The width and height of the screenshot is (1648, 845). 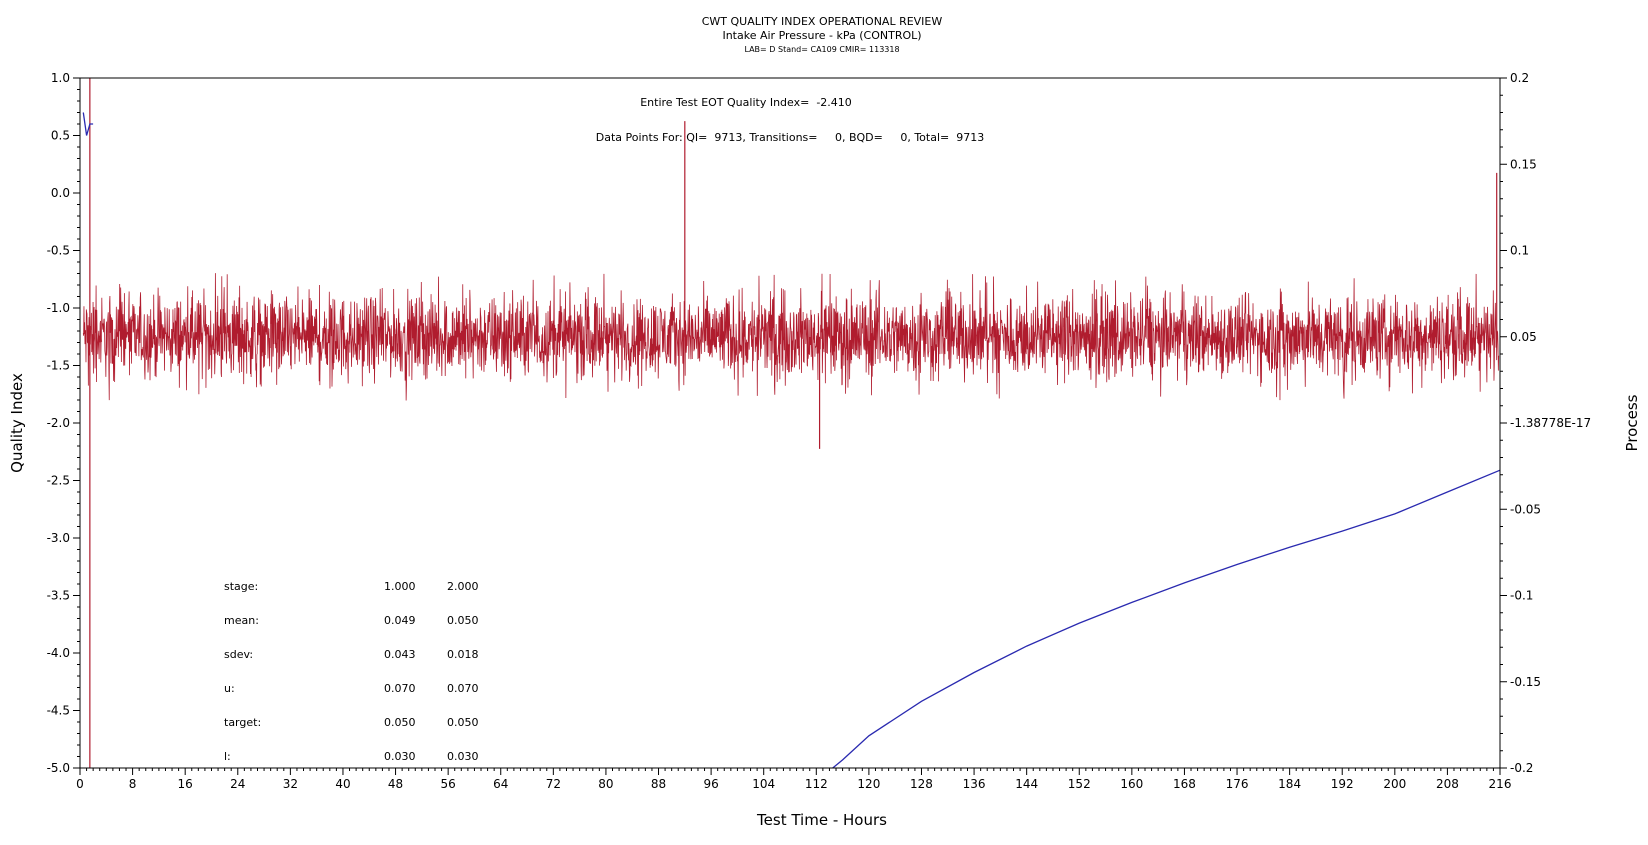 I want to click on x-tick-label: 56, so click(x=448, y=784).